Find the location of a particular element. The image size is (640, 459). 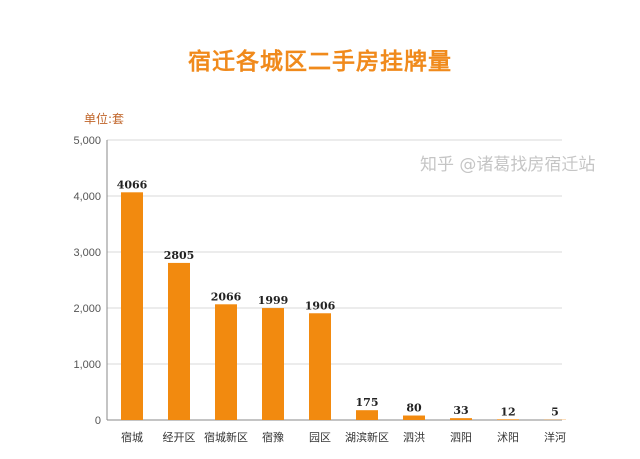

x-tick-label: 泗洪 is located at coordinates (414, 437).